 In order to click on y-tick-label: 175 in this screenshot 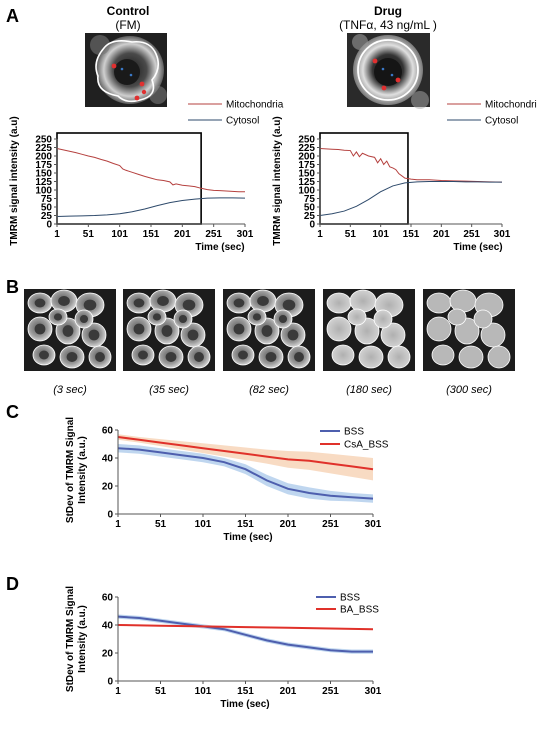, I will do `click(306, 165)`.